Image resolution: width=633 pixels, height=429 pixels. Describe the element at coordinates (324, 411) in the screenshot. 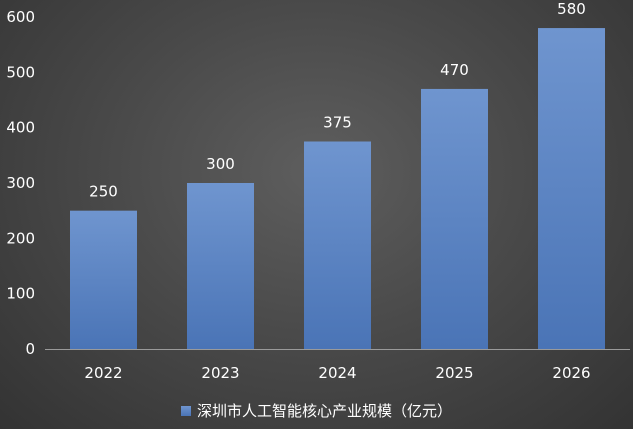

I see `legend-label: 深圳市人工智能核心产业规模（亿元）` at that location.